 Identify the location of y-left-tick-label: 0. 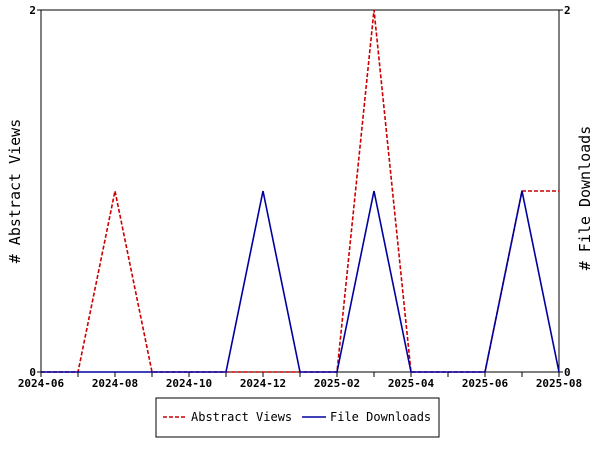
(32, 372).